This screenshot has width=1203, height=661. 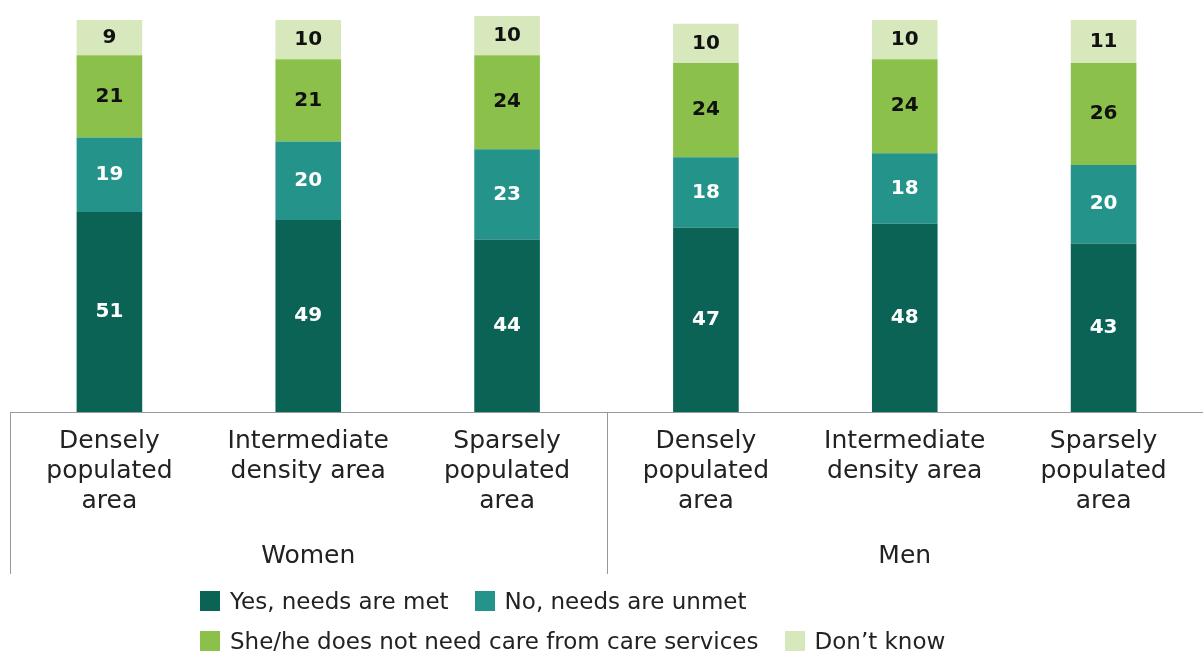 I want to click on legend-label: She/he does not need care from care services, so click(x=494, y=641).